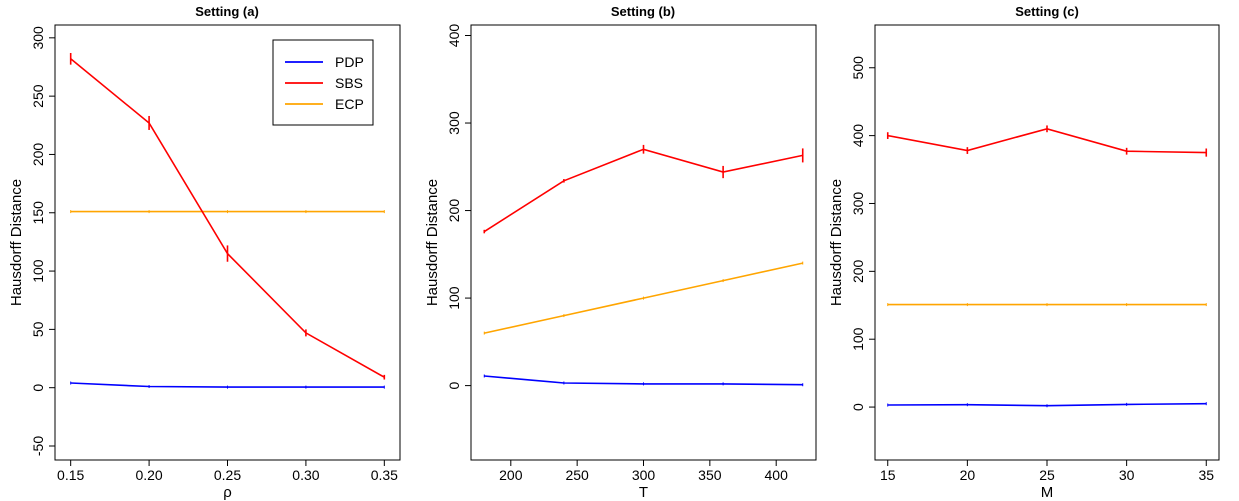 This screenshot has height=501, width=1239. Describe the element at coordinates (349, 104) in the screenshot. I see `legend-label-ecp: ECP` at that location.